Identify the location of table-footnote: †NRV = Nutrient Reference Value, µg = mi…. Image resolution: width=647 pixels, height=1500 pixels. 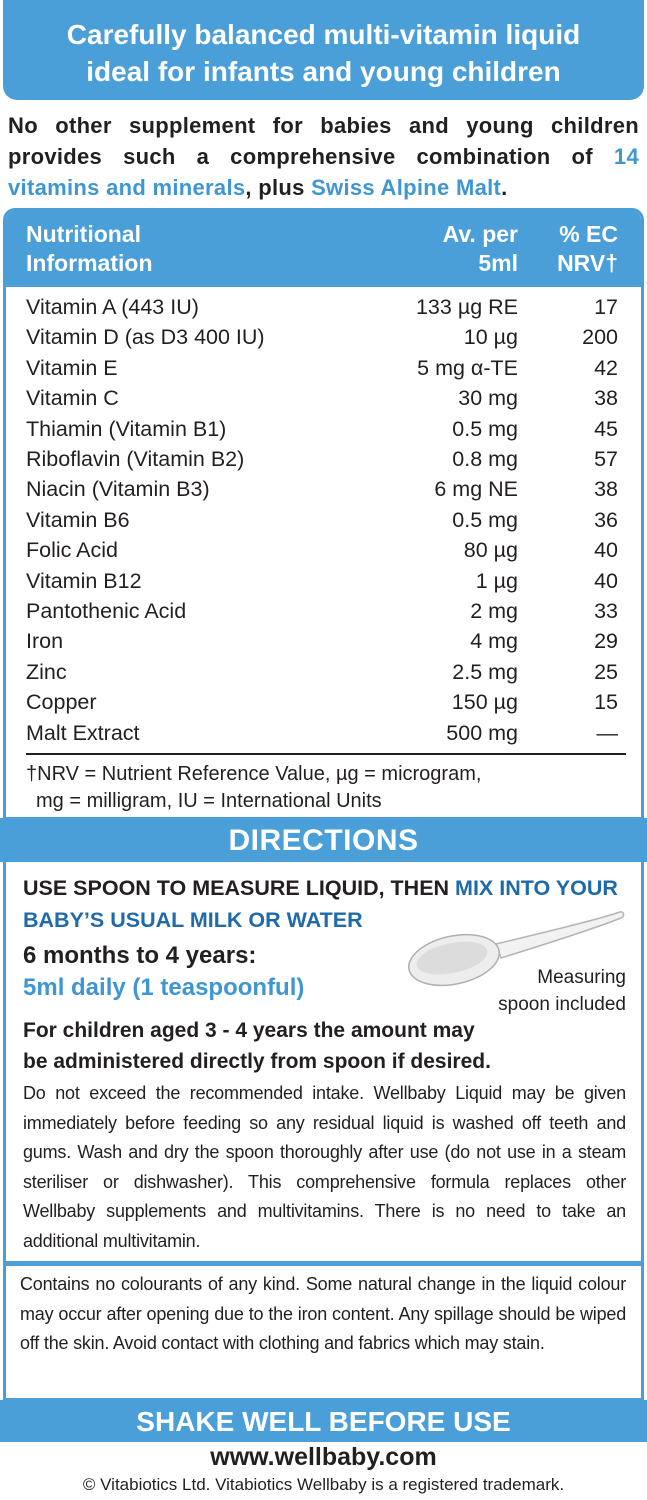
(253, 788).